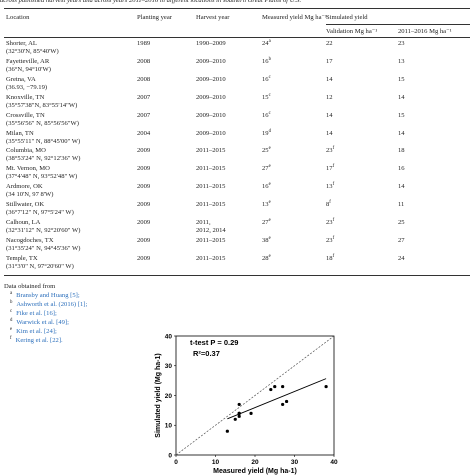 The height and width of the screenshot is (476, 474). I want to click on header: Validation Mg ha⁻¹, so click(352, 31).